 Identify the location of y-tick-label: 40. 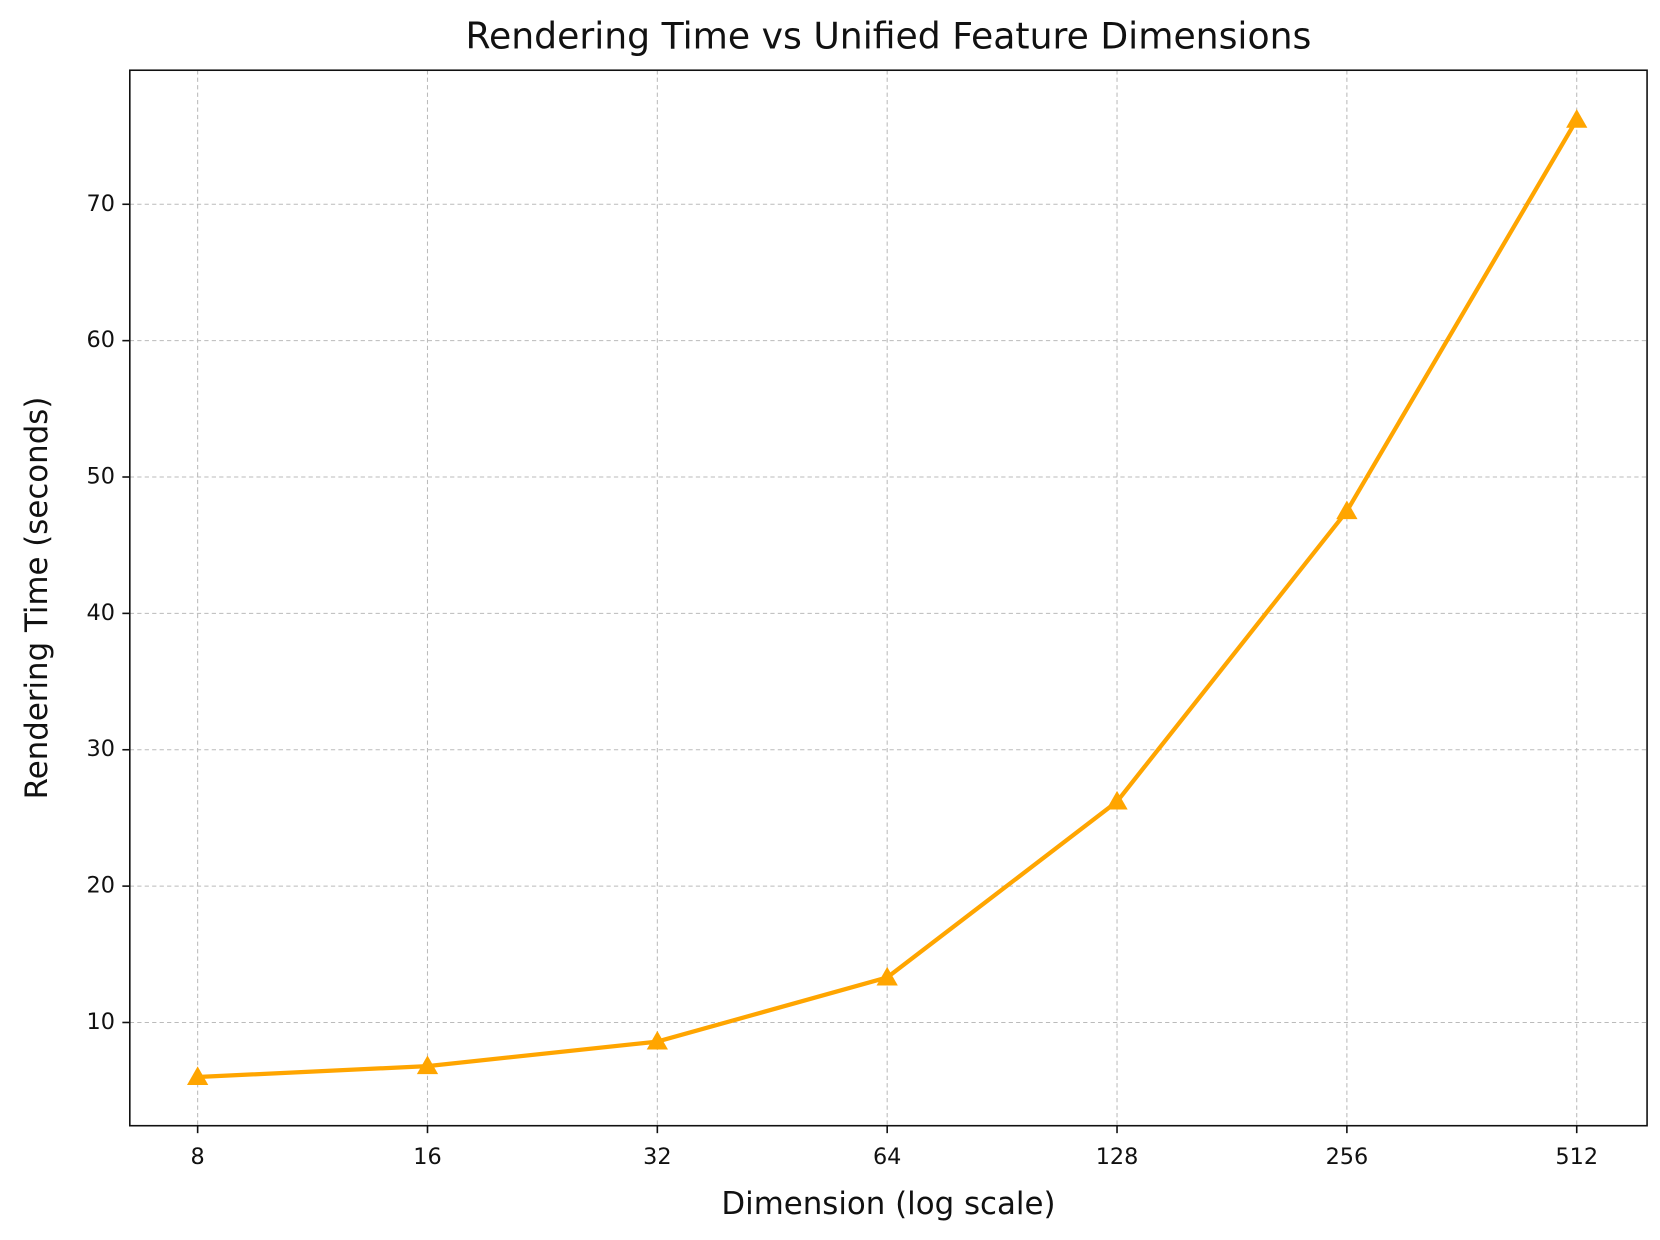
(100, 613).